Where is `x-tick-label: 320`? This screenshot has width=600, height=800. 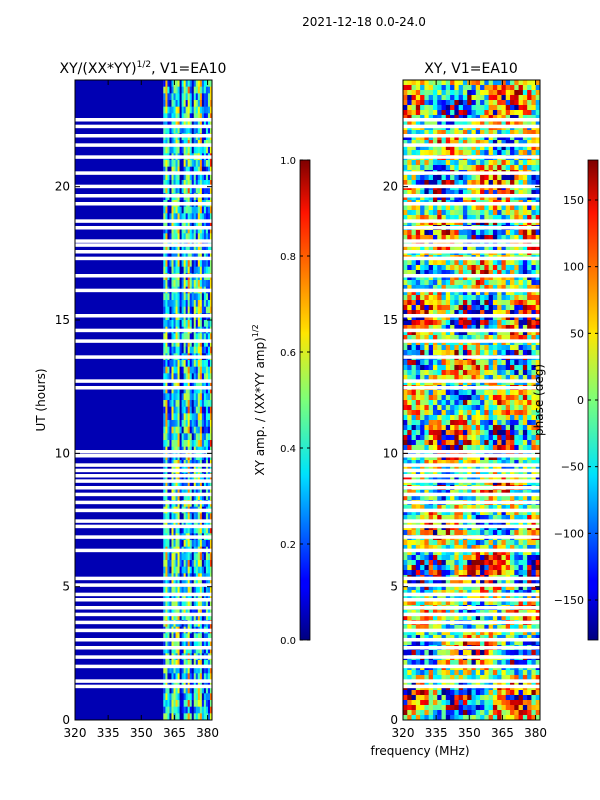
x-tick-label: 320 is located at coordinates (75, 733).